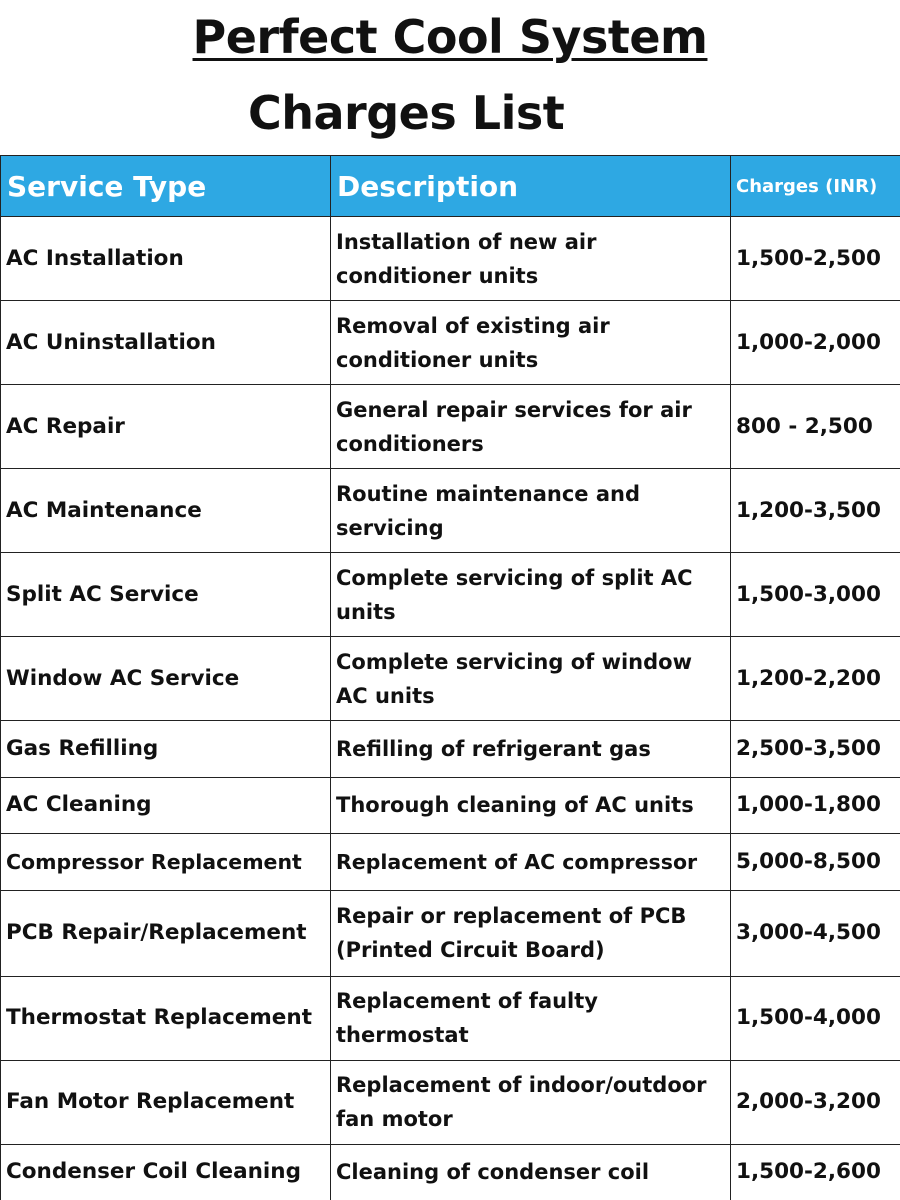  I want to click on description-cell: Refilling of refrigerant gas, so click(530, 749).